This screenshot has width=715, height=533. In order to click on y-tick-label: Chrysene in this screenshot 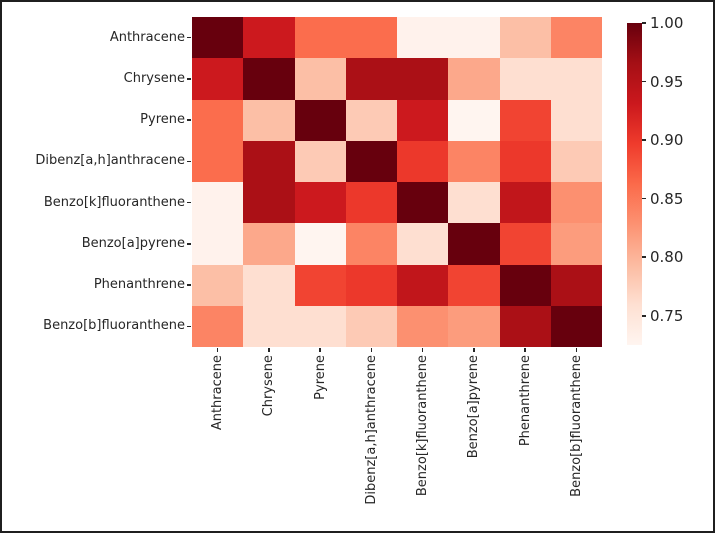, I will do `click(154, 78)`.